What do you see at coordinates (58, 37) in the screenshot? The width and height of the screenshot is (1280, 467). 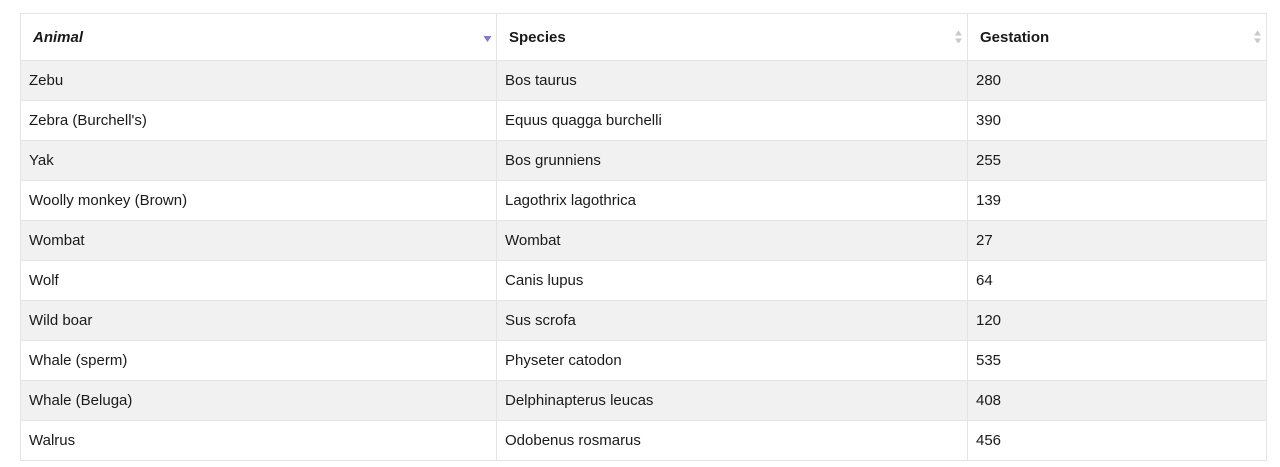 I see `column-header-label: Animal` at bounding box center [58, 37].